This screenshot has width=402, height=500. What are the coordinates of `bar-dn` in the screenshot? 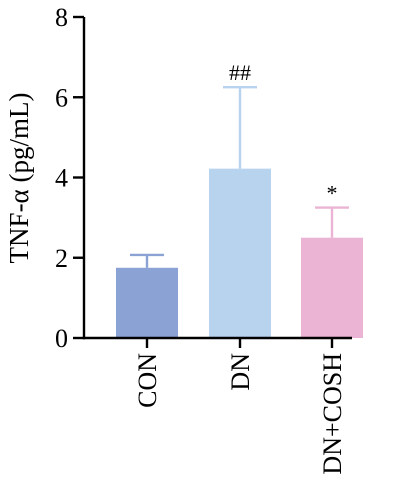 It's located at (240, 253).